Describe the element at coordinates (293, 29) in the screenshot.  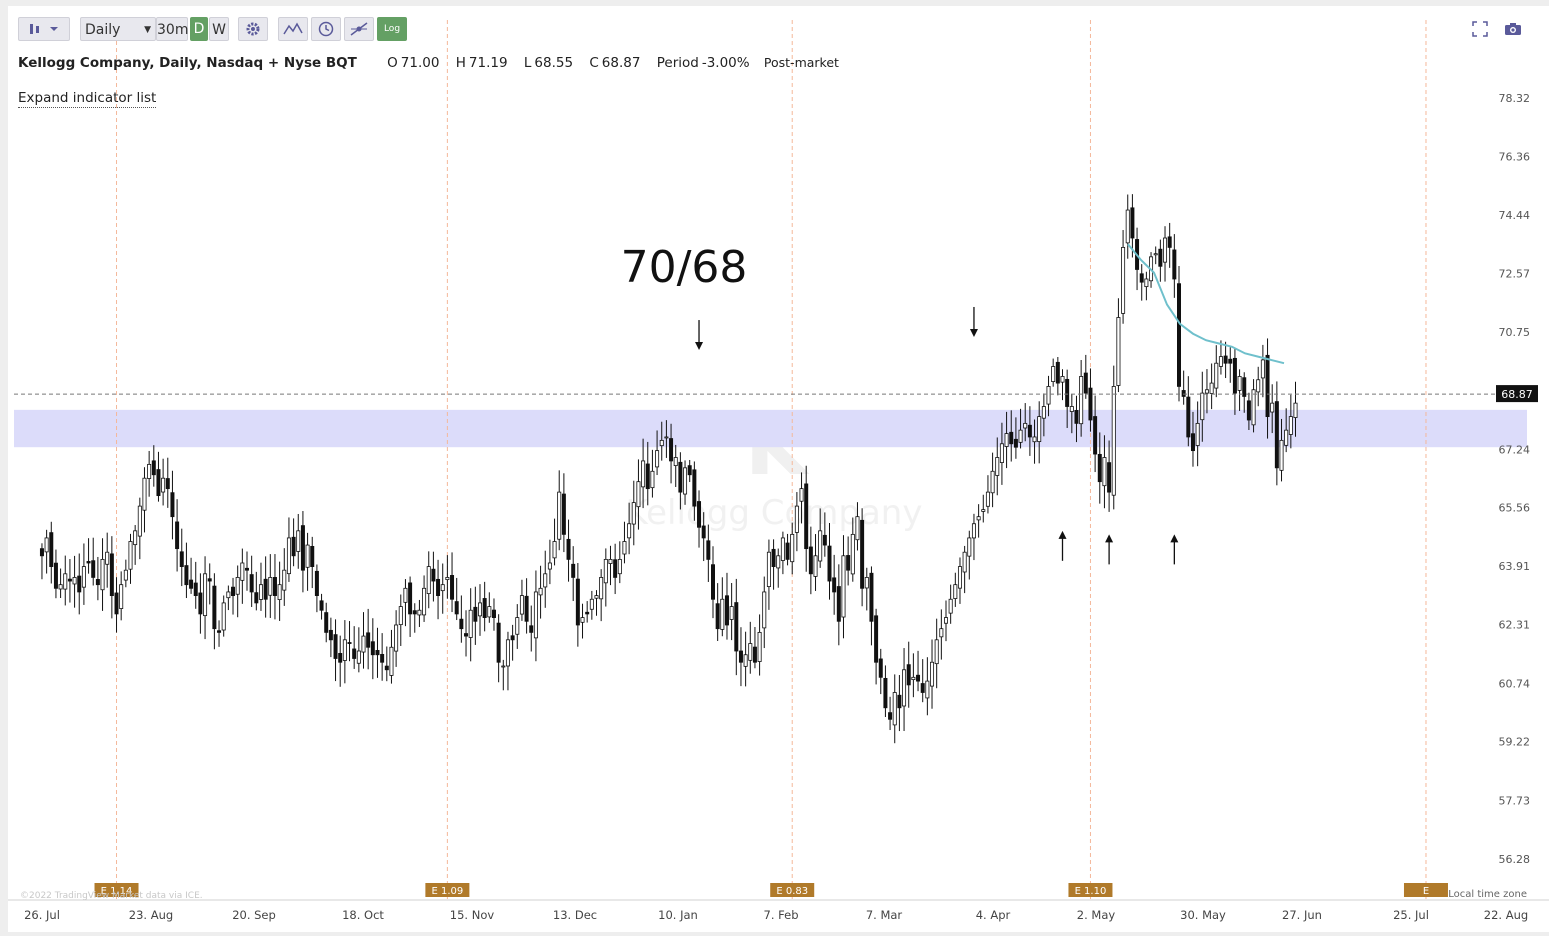
I see `indicators-button` at that location.